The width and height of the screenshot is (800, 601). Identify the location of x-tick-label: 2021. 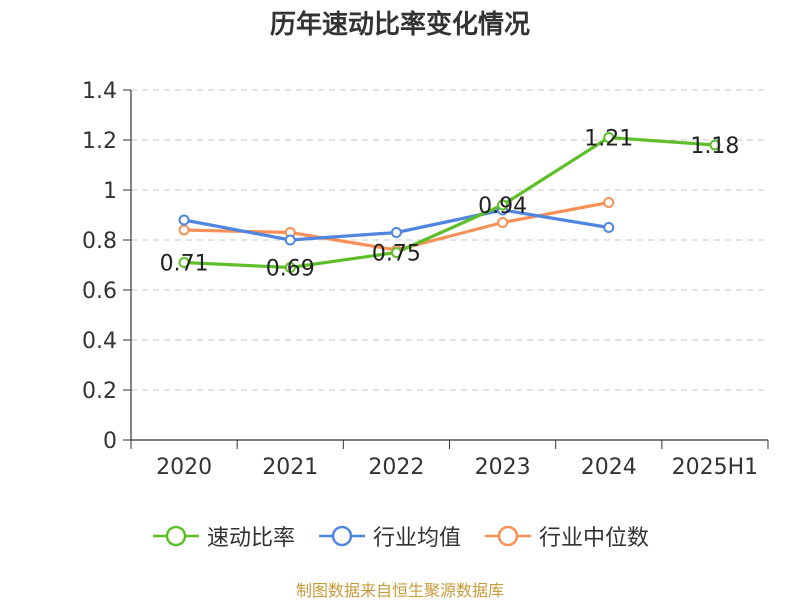
(290, 467).